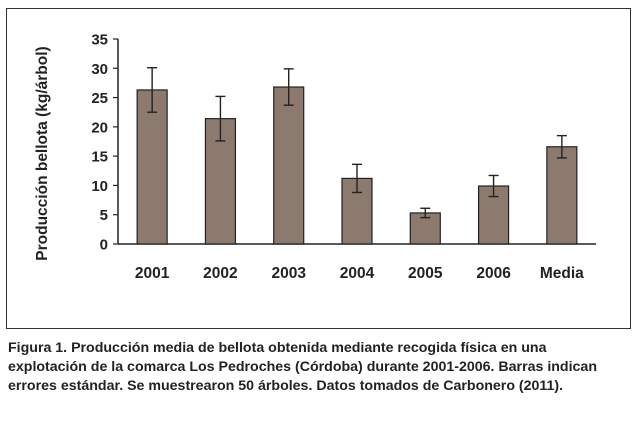  I want to click on y-tick-label: 10, so click(99, 186).